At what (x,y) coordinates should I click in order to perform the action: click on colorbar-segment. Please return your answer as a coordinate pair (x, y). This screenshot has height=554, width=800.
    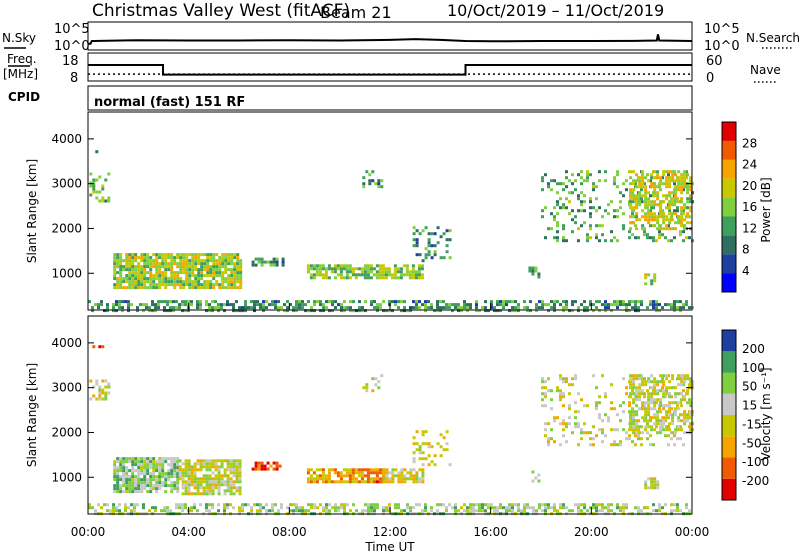
    Looking at the image, I should click on (729, 383).